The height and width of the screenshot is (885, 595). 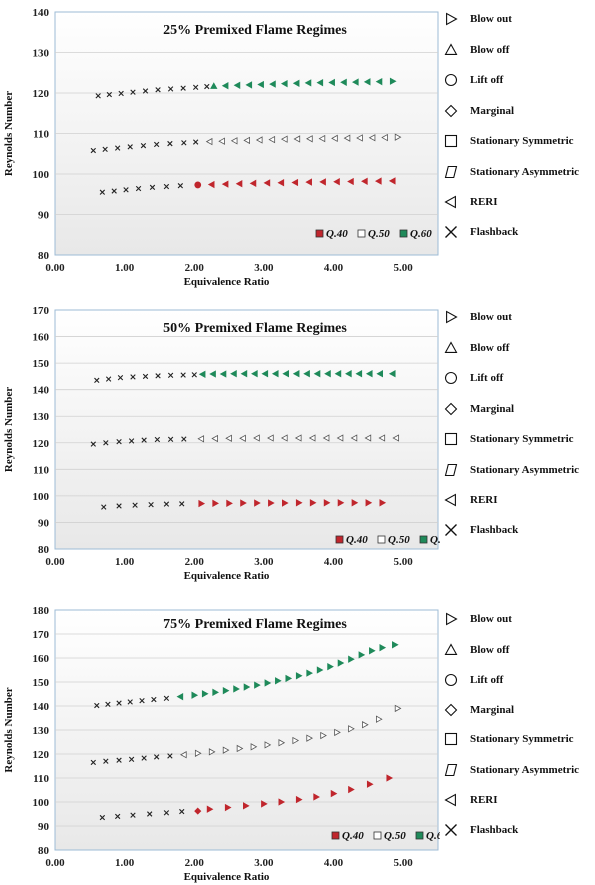 I want to click on triangle-left-marker, so click(x=450, y=202).